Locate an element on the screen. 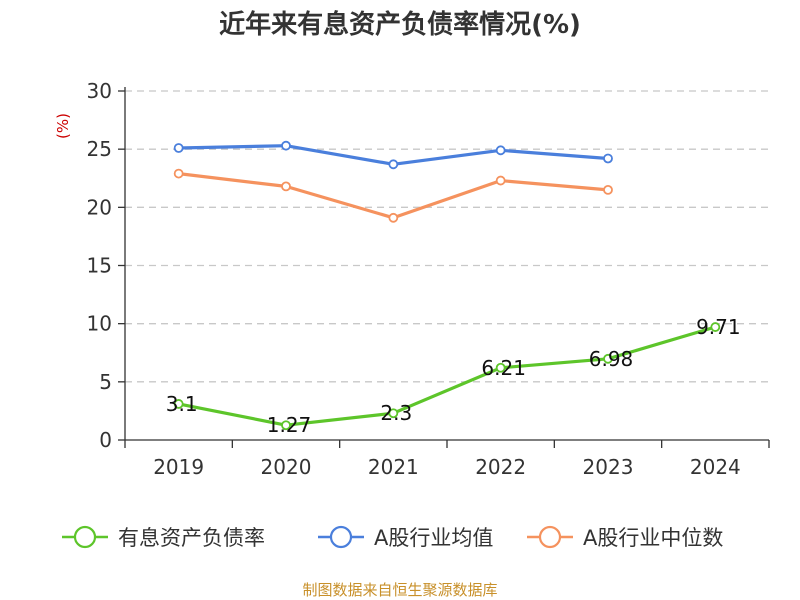 The height and width of the screenshot is (600, 800). data-label: 3.1 is located at coordinates (182, 404).